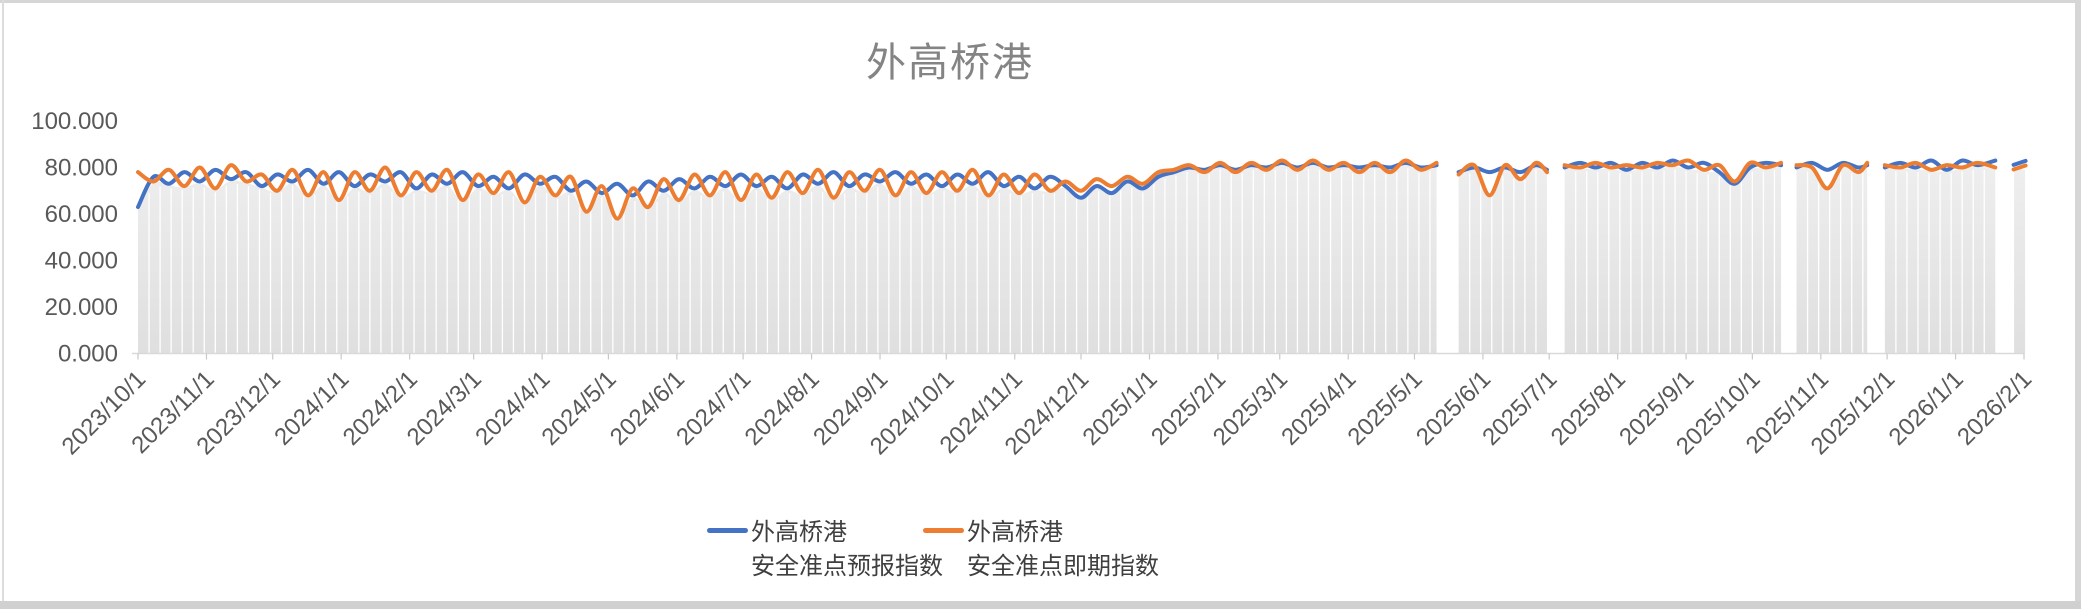  Describe the element at coordinates (1041, 550) in the screenshot. I see `legend-item-spot-index: 外高桥港 安全准点即期指数` at that location.